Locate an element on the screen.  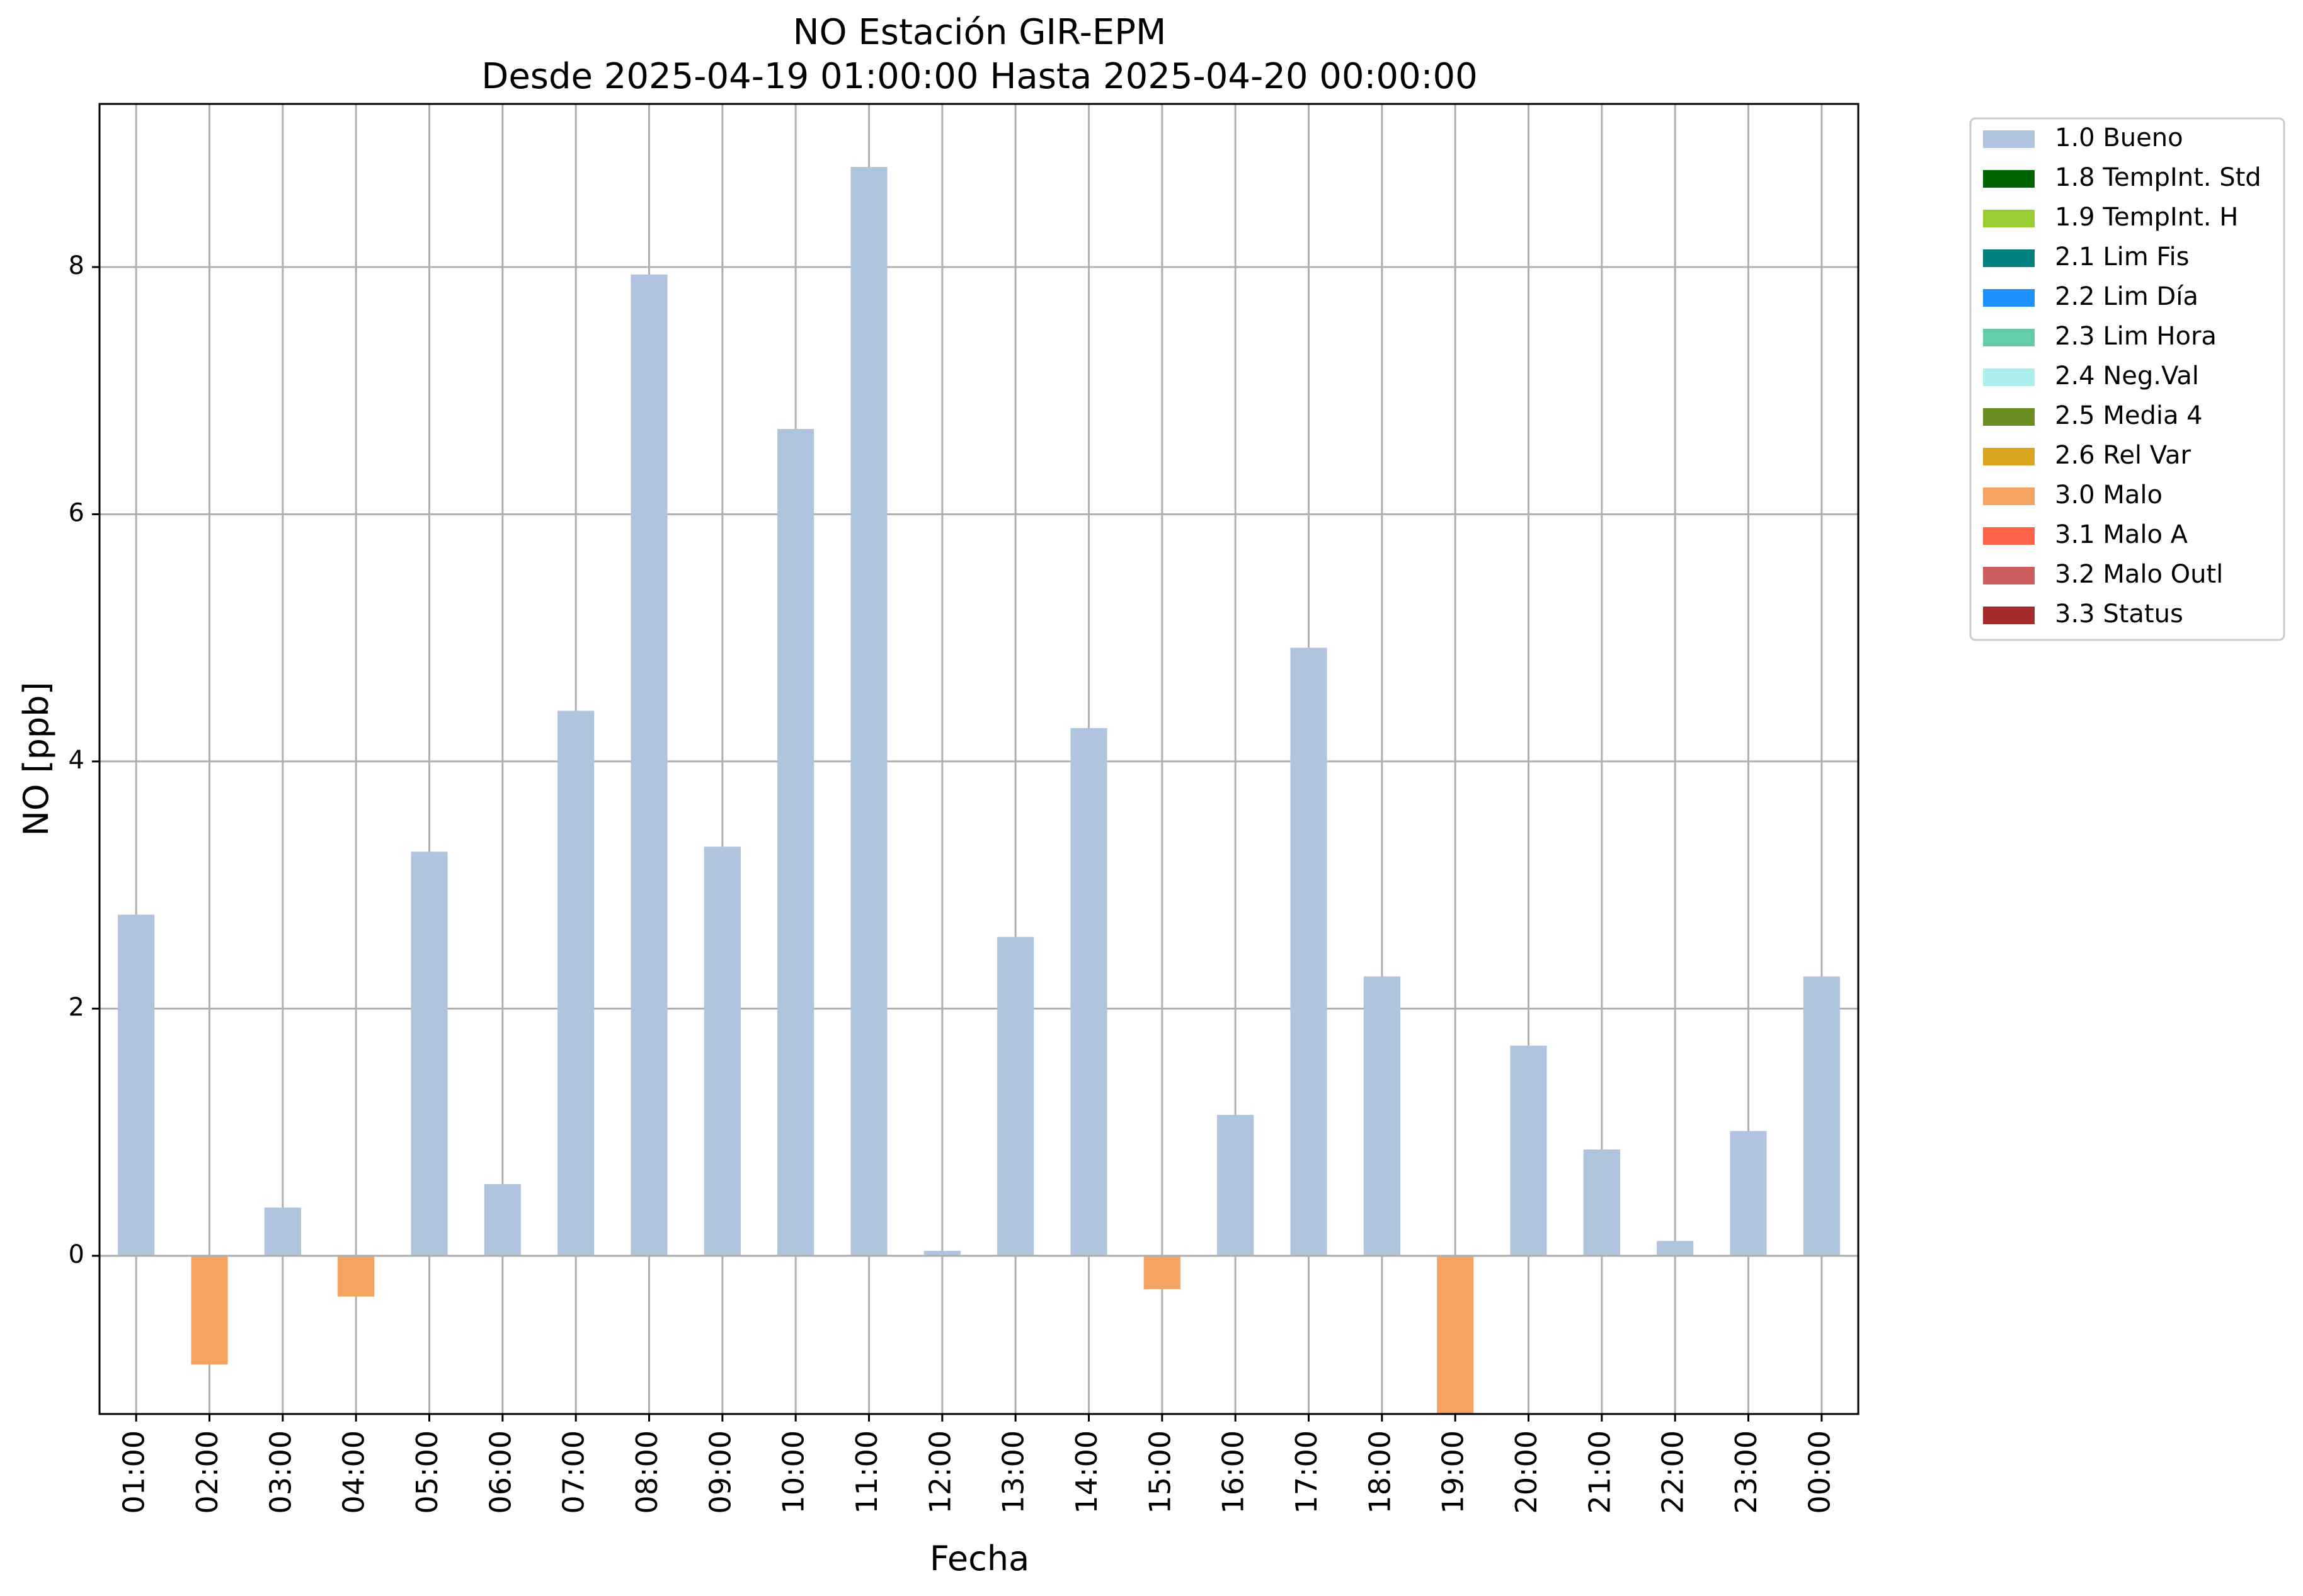
x-tick-label: 02:00 is located at coordinates (207, 1472).